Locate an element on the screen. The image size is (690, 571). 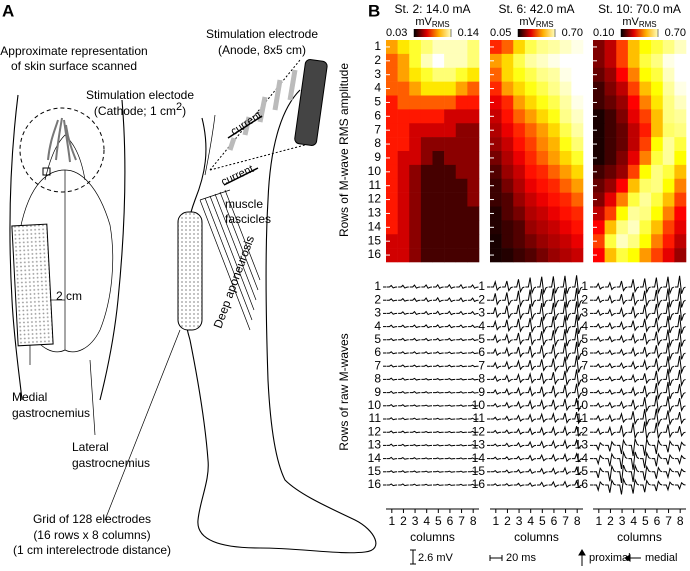
row-label: 9 is located at coordinates (377, 157).